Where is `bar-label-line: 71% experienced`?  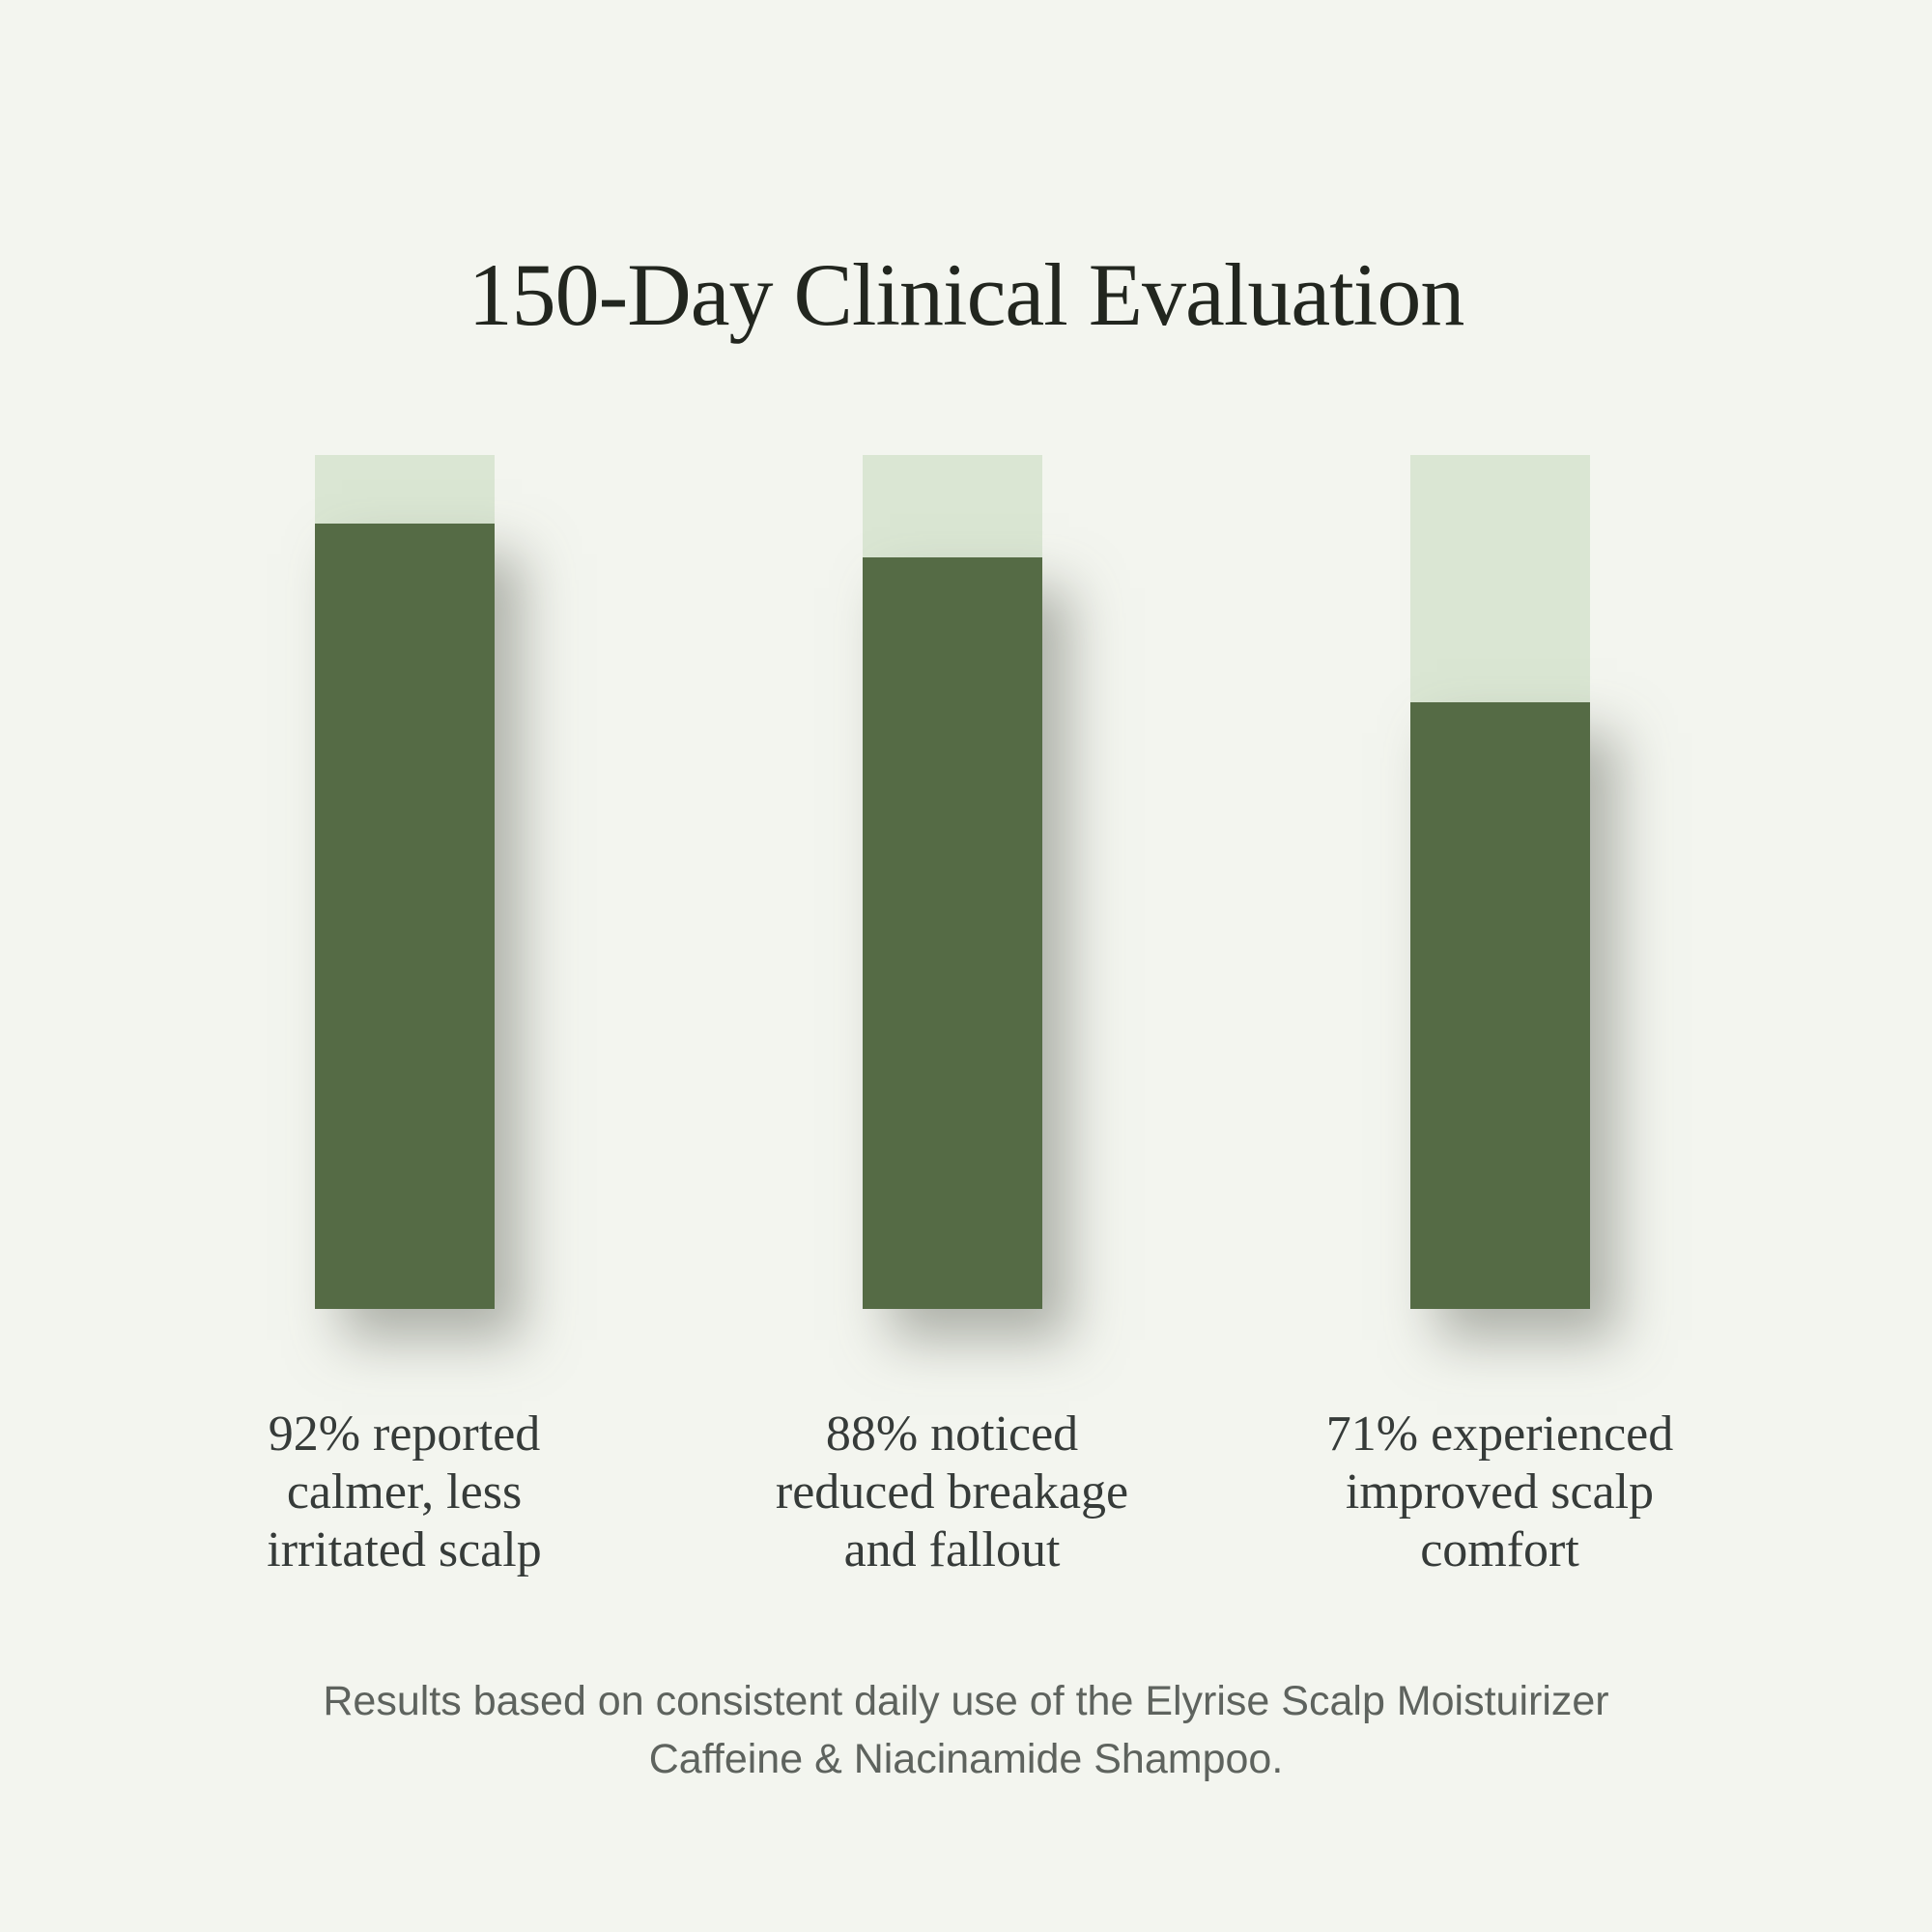 bar-label-line: 71% experienced is located at coordinates (1499, 1434).